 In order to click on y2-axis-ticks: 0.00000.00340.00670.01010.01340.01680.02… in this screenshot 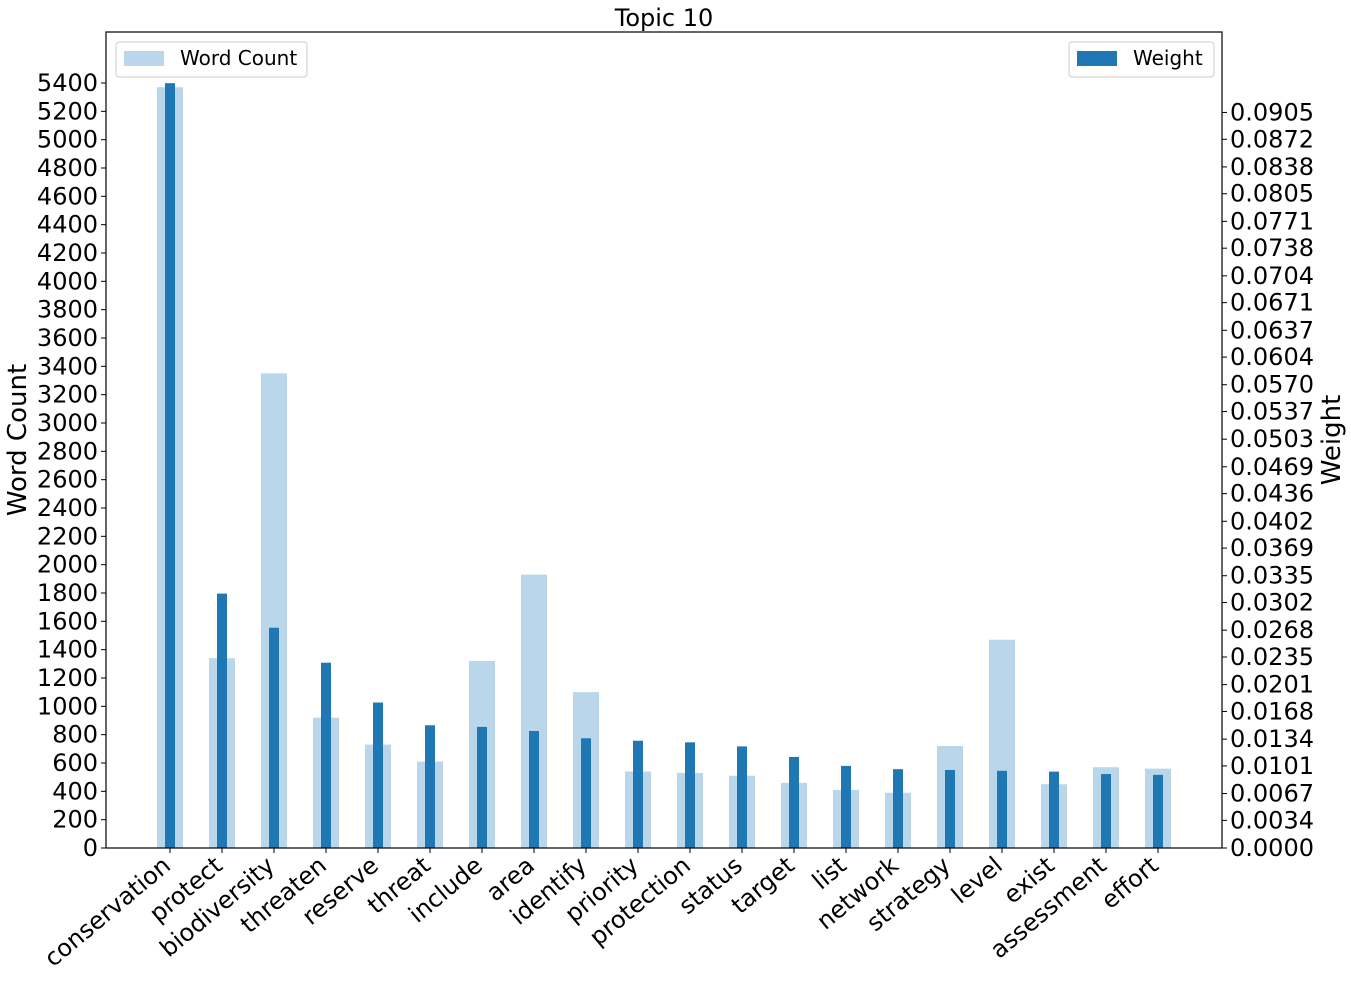, I will do `click(1268, 480)`.